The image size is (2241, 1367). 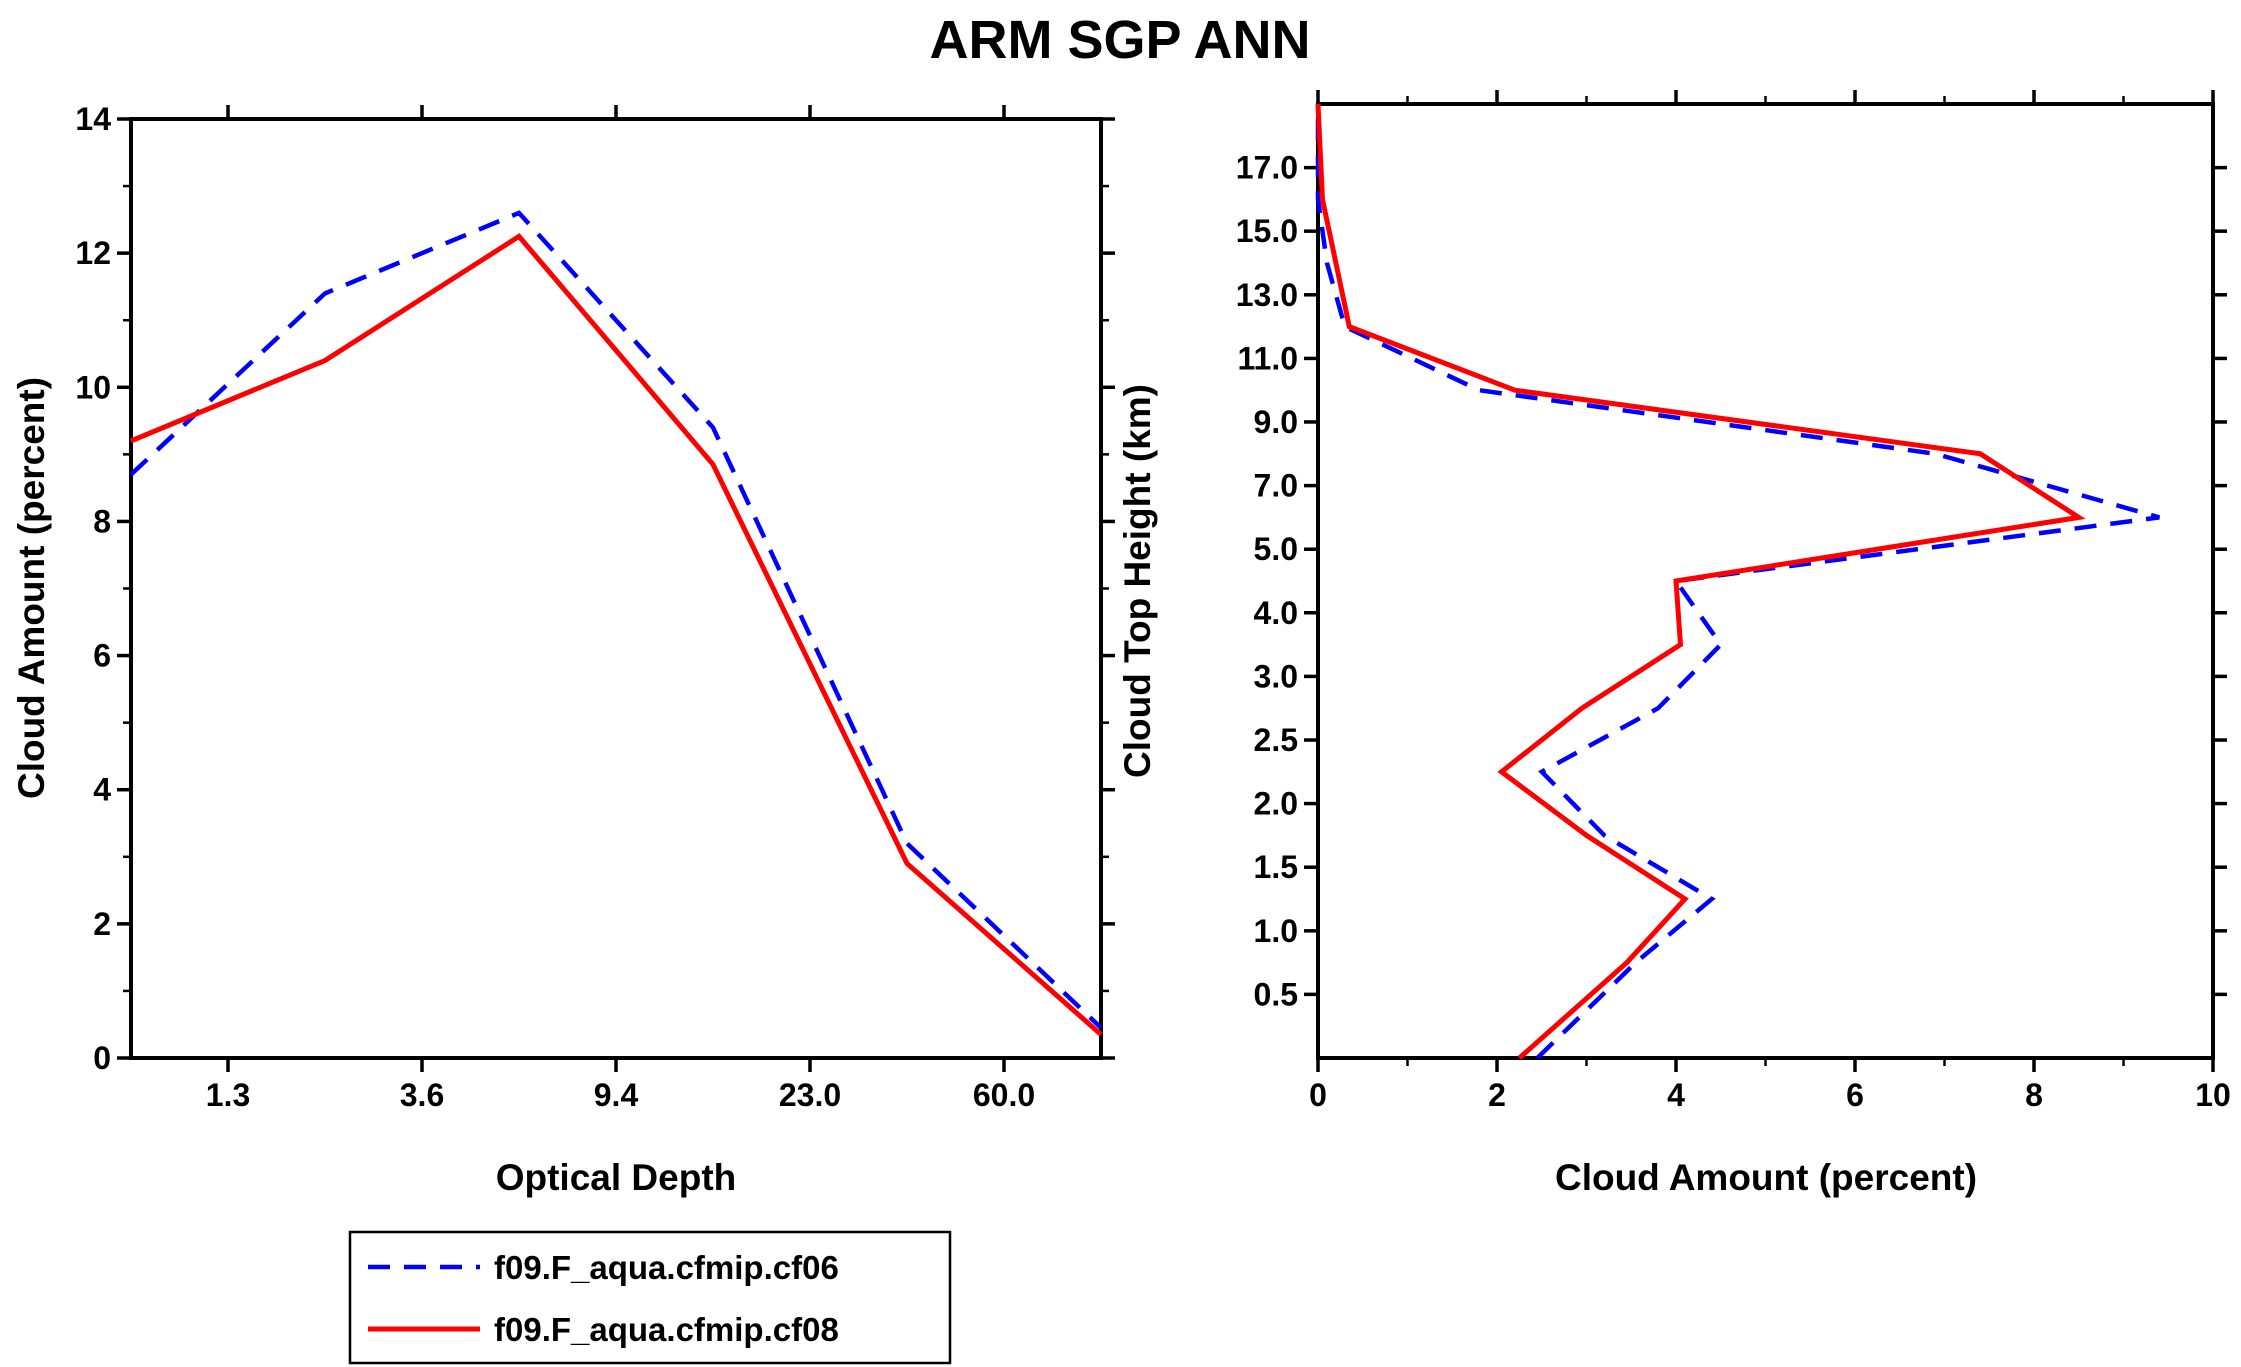 I want to click on x-tick-label: 4, so click(x=1676, y=1095).